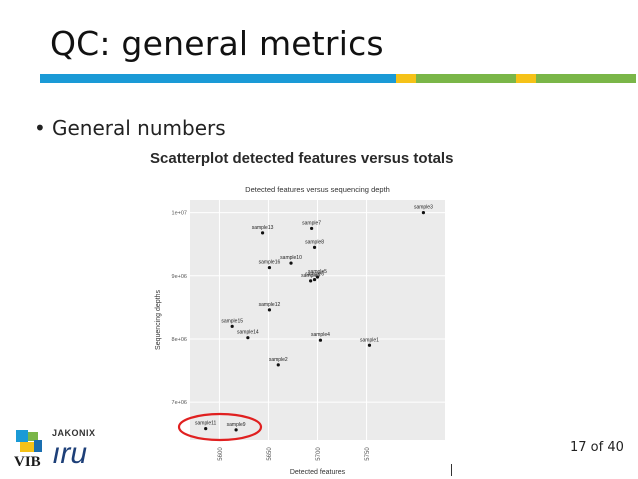  Describe the element at coordinates (451, 470) in the screenshot. I see `footer-separator` at that location.